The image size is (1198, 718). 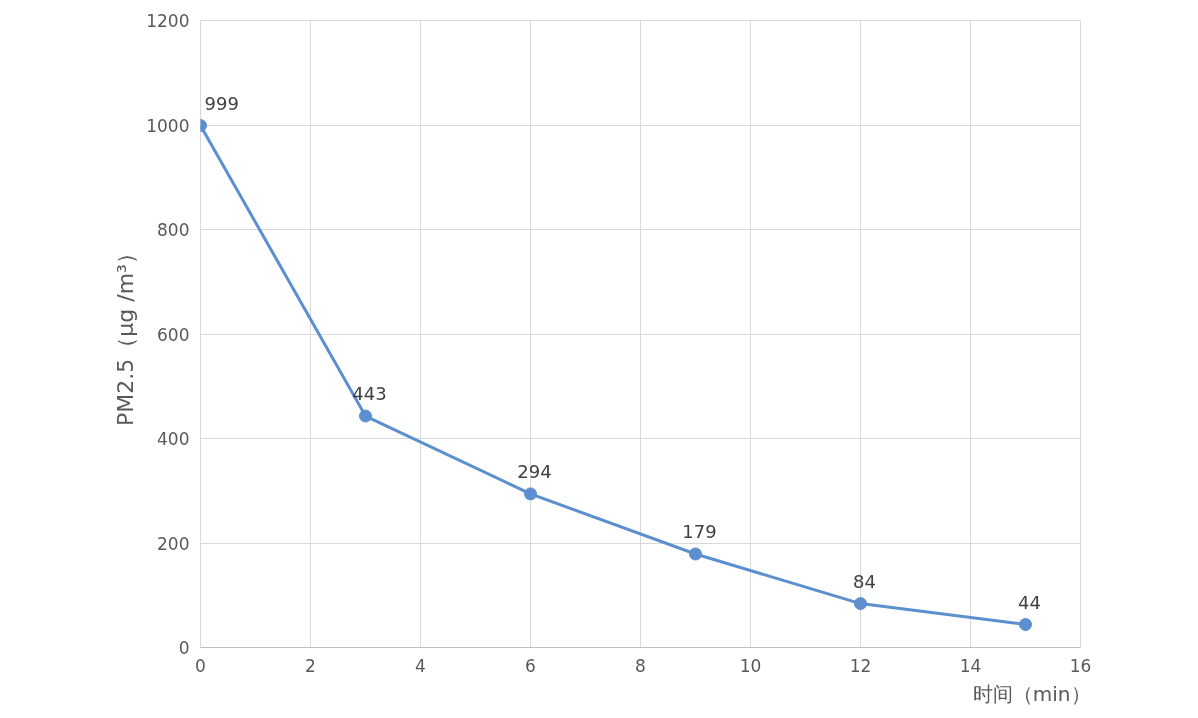 What do you see at coordinates (221, 103) in the screenshot?
I see `data-label: 999` at bounding box center [221, 103].